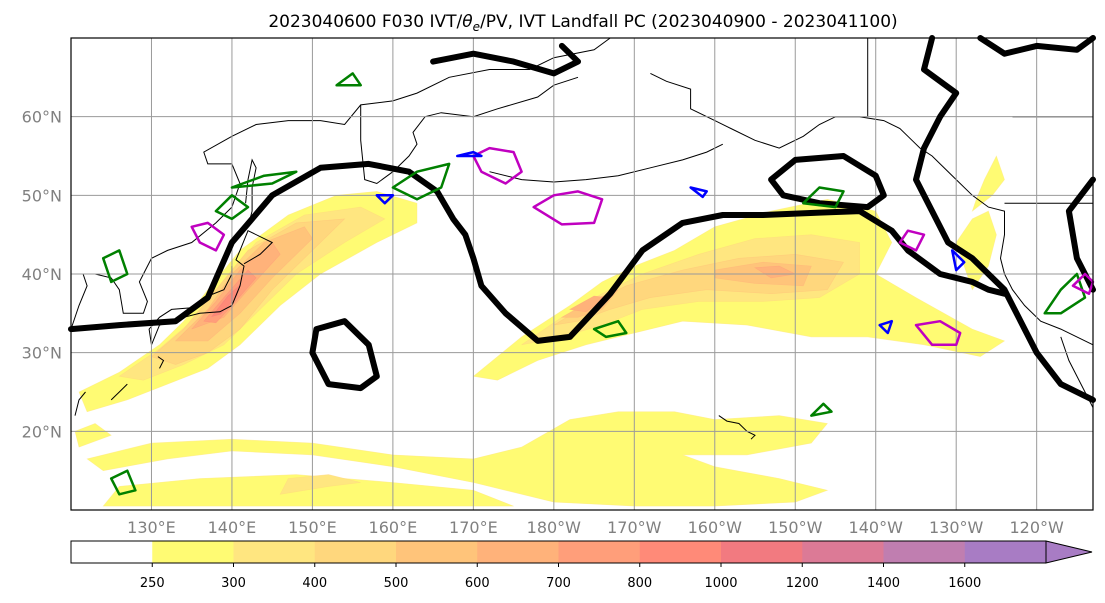  I want to click on x-tick-label-1: 140°E, so click(232, 527).